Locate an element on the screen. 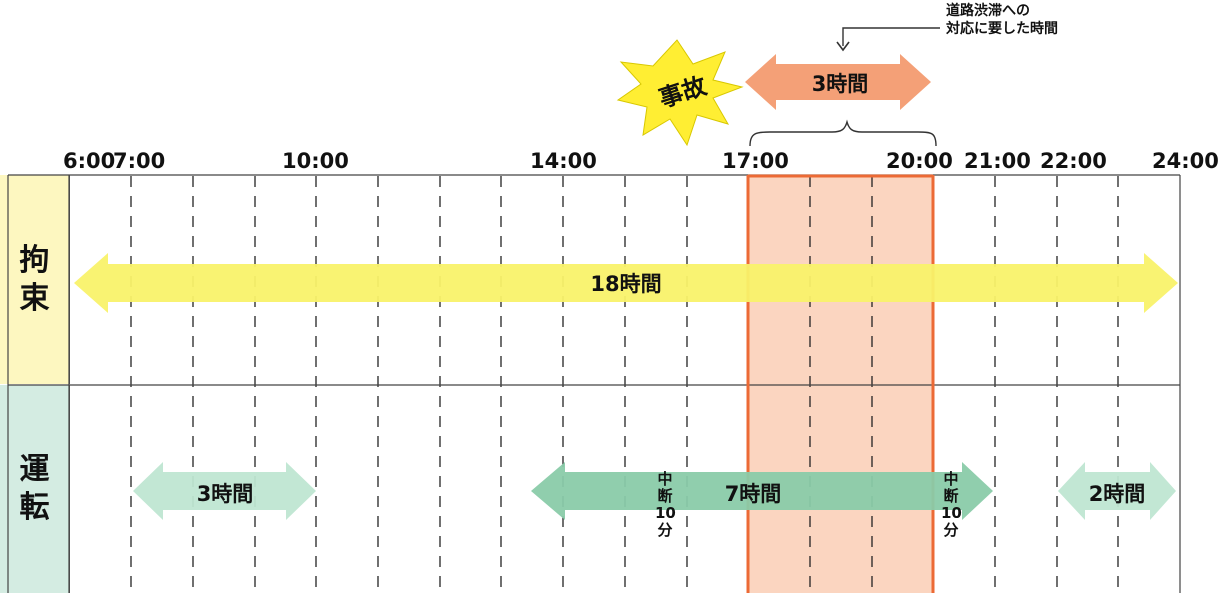  kousoku-arrow is located at coordinates (626, 283).